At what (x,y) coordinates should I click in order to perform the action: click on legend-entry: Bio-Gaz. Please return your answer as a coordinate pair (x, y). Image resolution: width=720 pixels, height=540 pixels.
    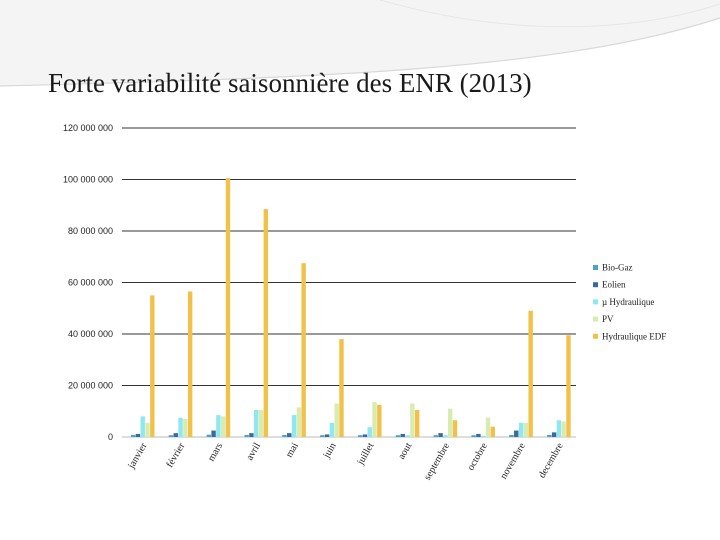
    Looking at the image, I should click on (617, 268).